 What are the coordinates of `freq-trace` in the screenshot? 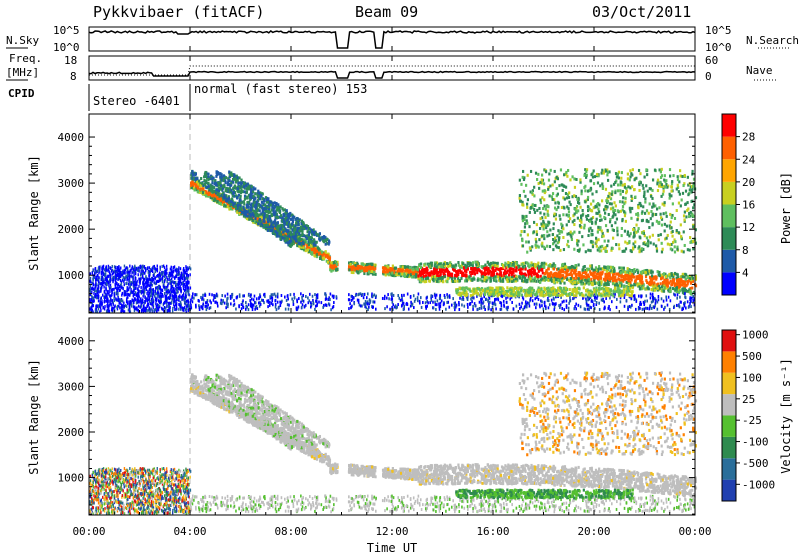 It's located at (392, 74).